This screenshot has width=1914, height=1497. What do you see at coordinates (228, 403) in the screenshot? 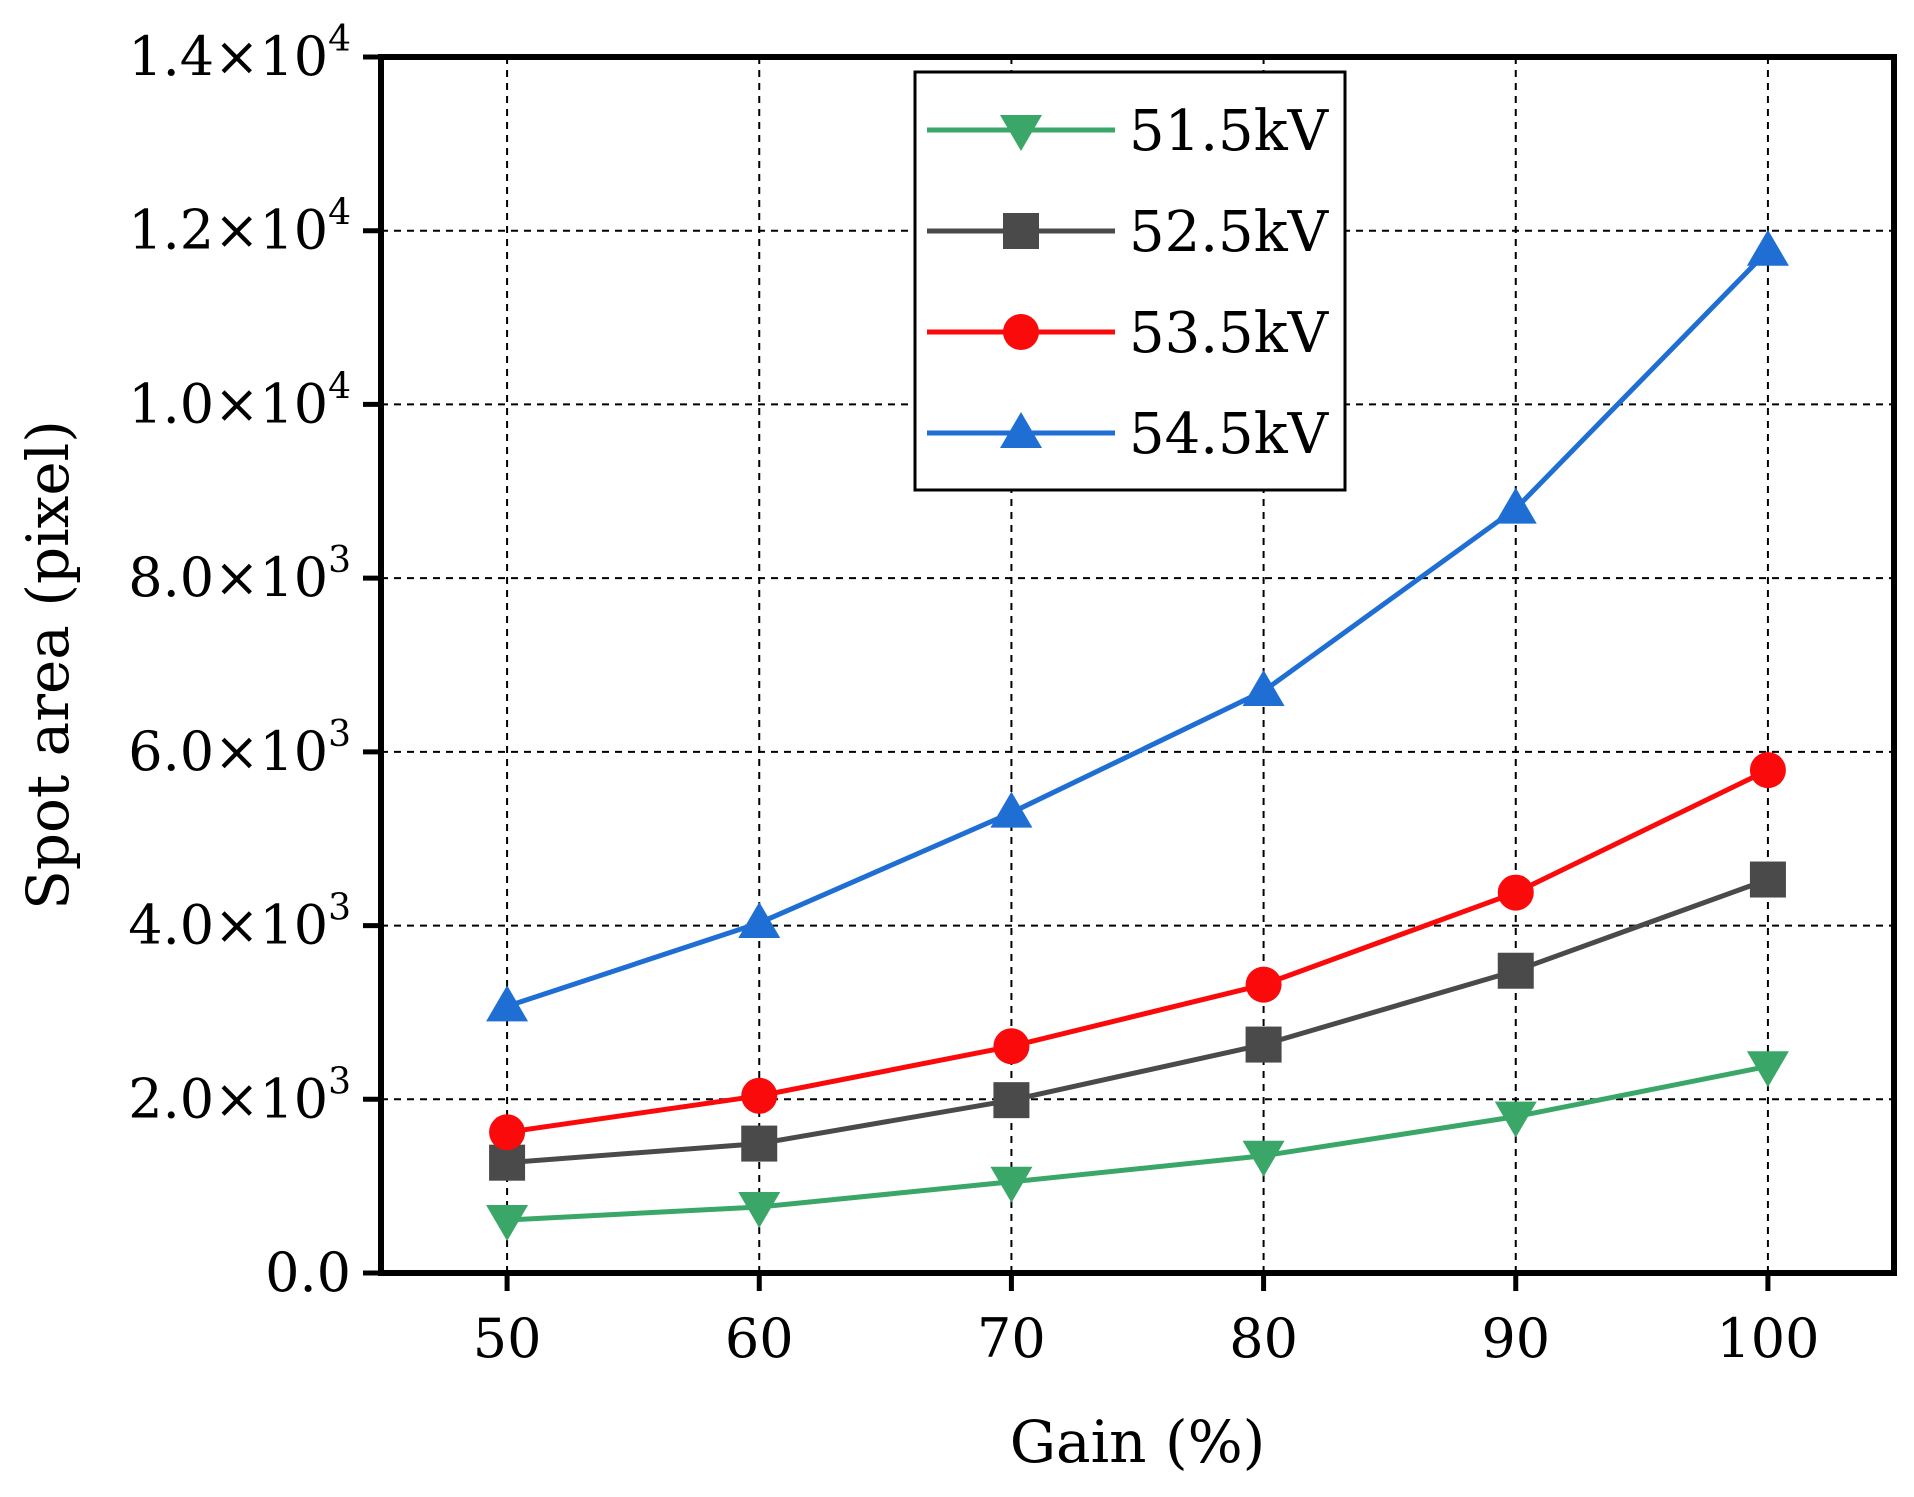
I see `y-tick-mantissa: 1.0×10` at bounding box center [228, 403].